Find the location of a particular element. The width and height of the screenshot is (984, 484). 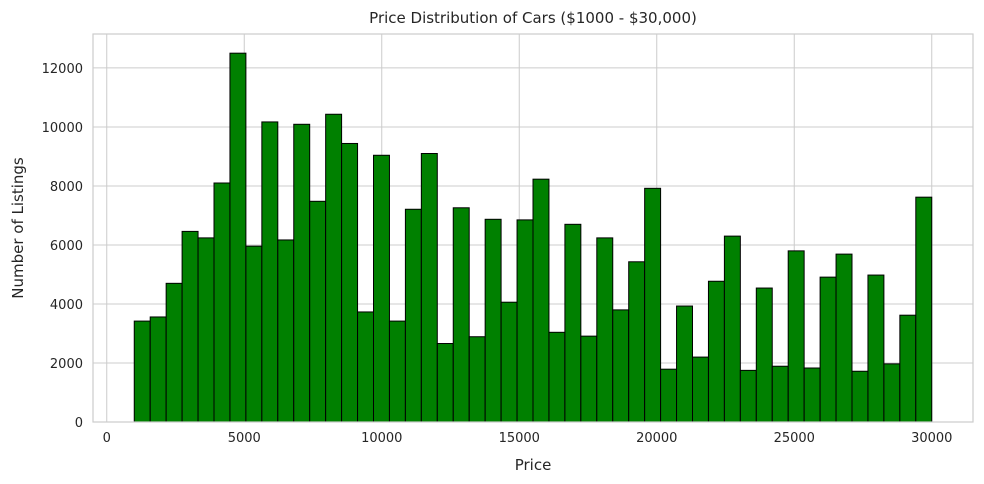

y-tick-label: 0 is located at coordinates (79, 423).